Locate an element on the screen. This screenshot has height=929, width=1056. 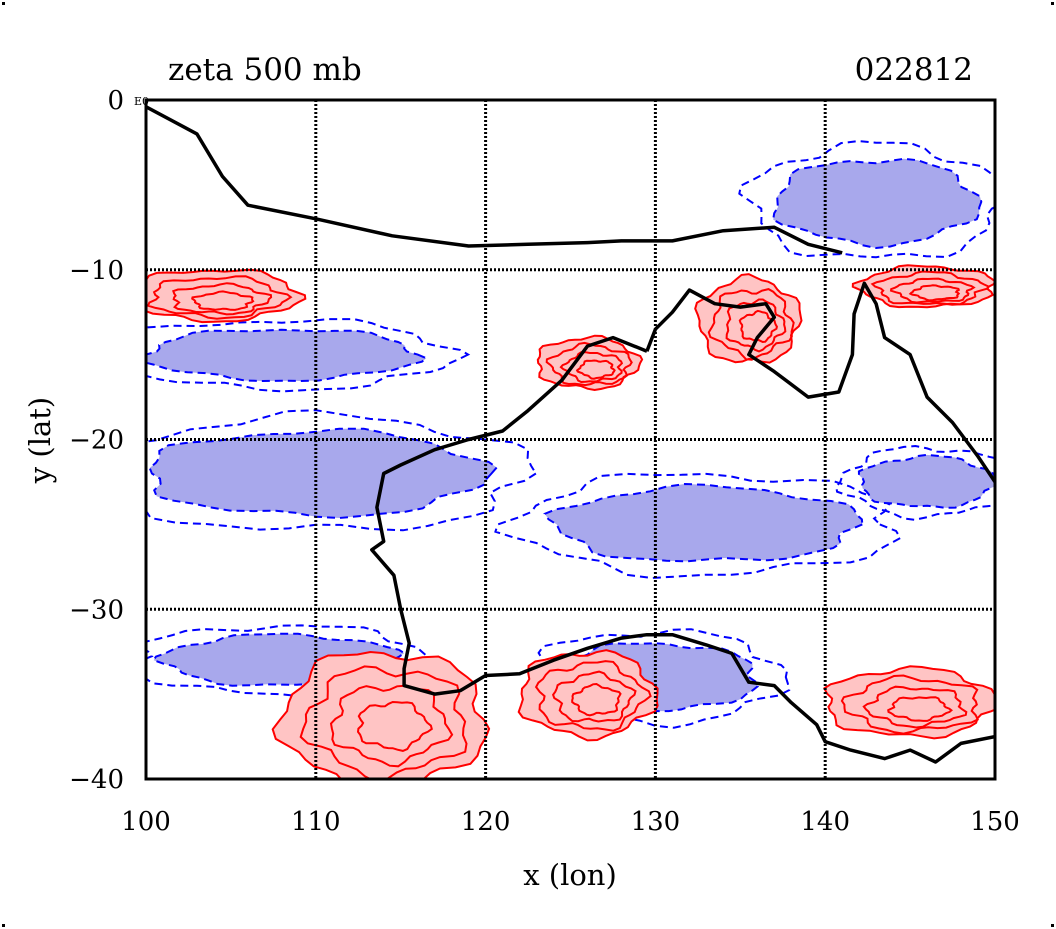
y-axis-label: y (lat) is located at coordinates (40, 440).